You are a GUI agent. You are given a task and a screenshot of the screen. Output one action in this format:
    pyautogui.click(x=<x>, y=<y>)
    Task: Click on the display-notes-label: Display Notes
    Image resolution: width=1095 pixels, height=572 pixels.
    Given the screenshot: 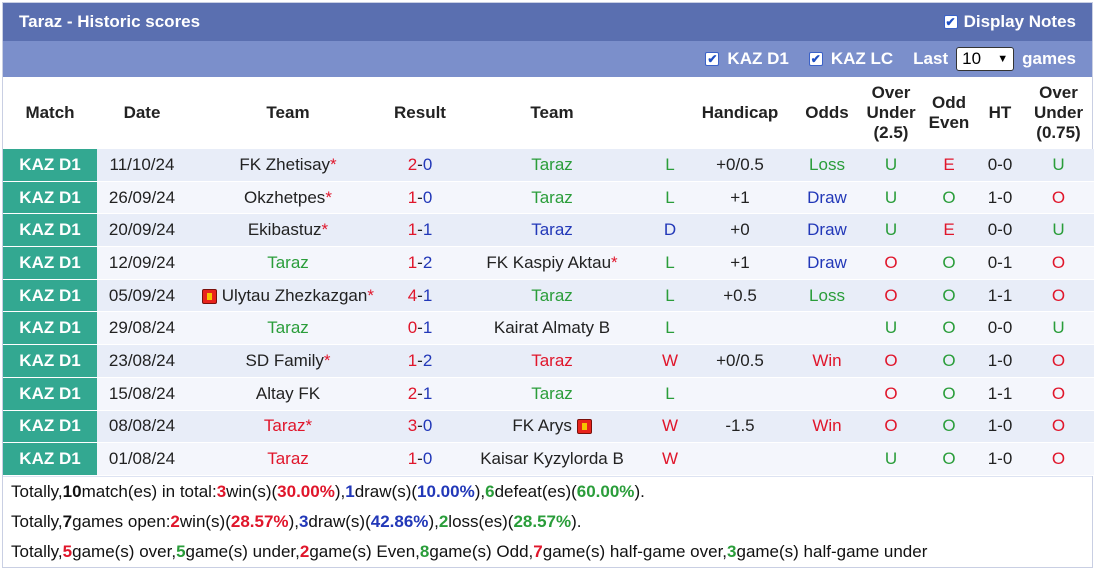 What is the action you would take?
    pyautogui.click(x=1019, y=21)
    